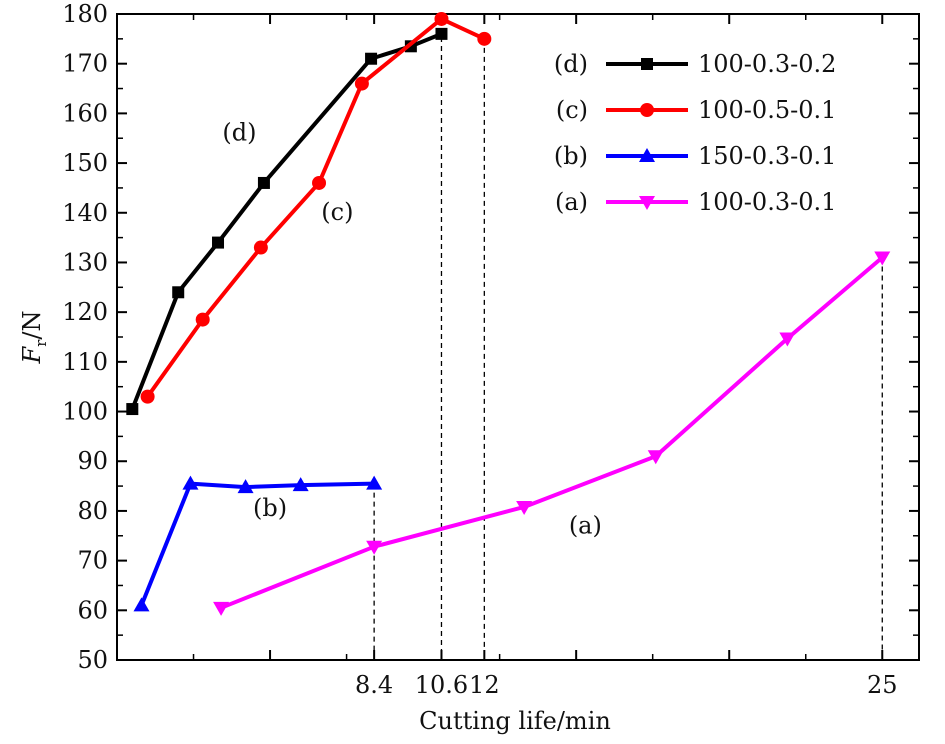 Image resolution: width=945 pixels, height=744 pixels. What do you see at coordinates (92, 610) in the screenshot?
I see `y-tick-label: 60` at bounding box center [92, 610].